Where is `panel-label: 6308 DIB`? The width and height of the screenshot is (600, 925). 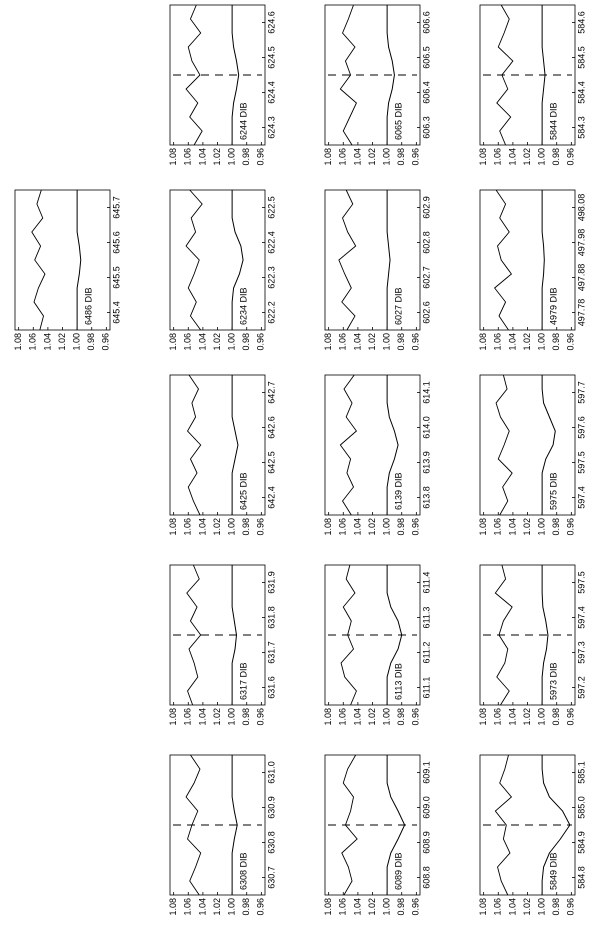 panel-label: 6308 DIB is located at coordinates (243, 871).